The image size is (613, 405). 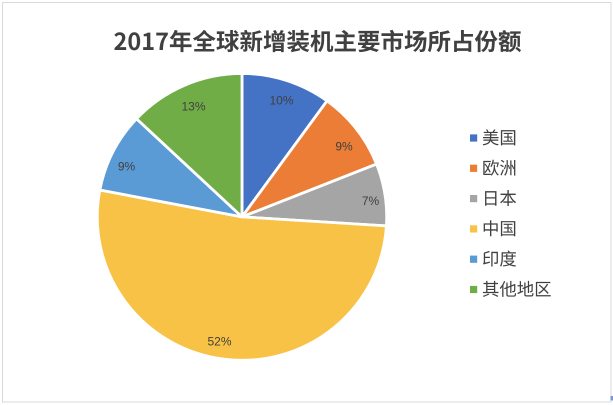 What do you see at coordinates (219, 341) in the screenshot?
I see `svg-text: 52%` at bounding box center [219, 341].